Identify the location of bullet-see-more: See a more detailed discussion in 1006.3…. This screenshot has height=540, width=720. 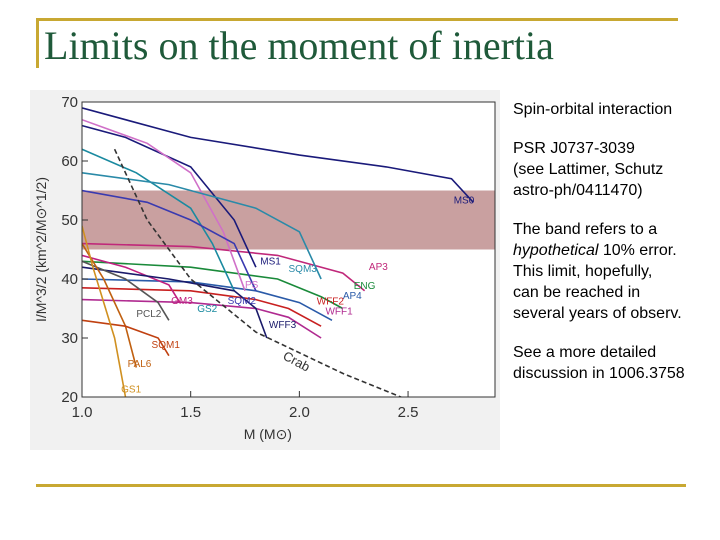
(599, 363).